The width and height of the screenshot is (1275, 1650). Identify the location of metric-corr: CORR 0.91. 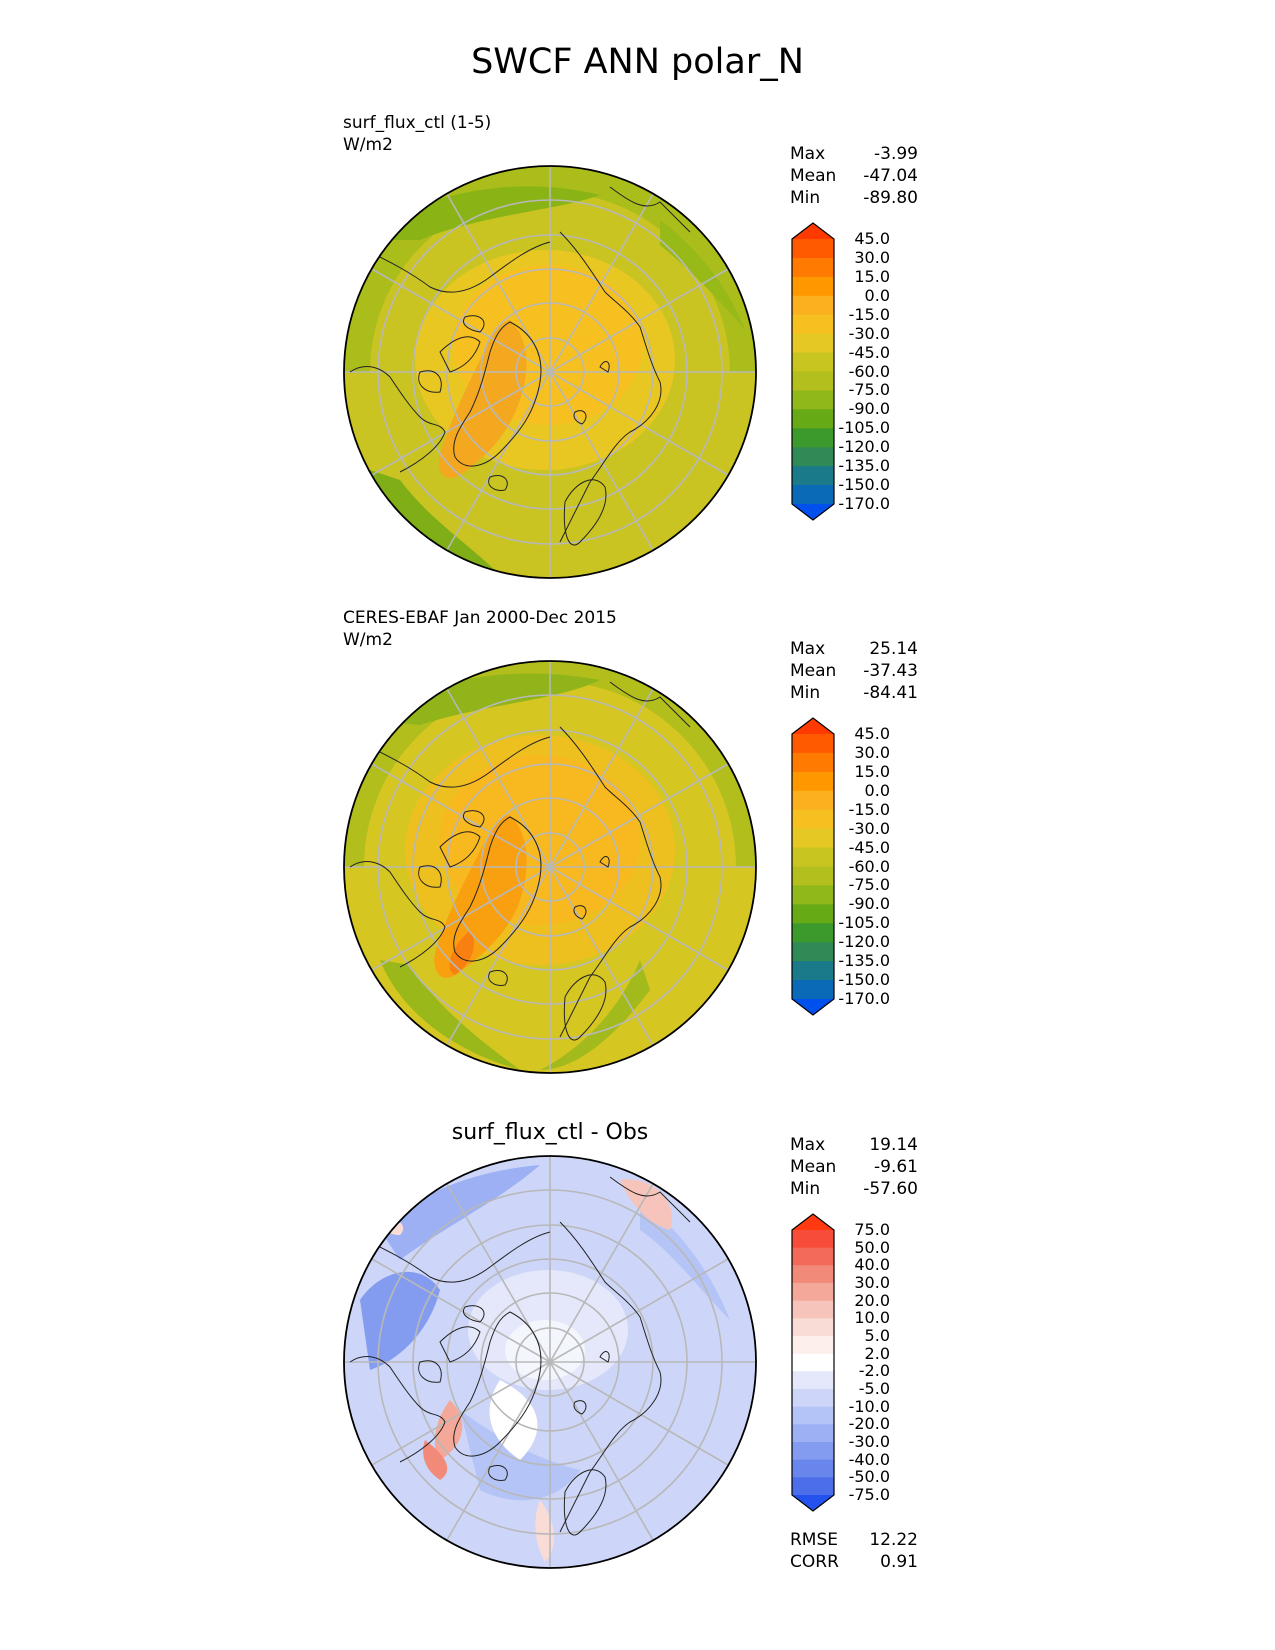
(854, 1562).